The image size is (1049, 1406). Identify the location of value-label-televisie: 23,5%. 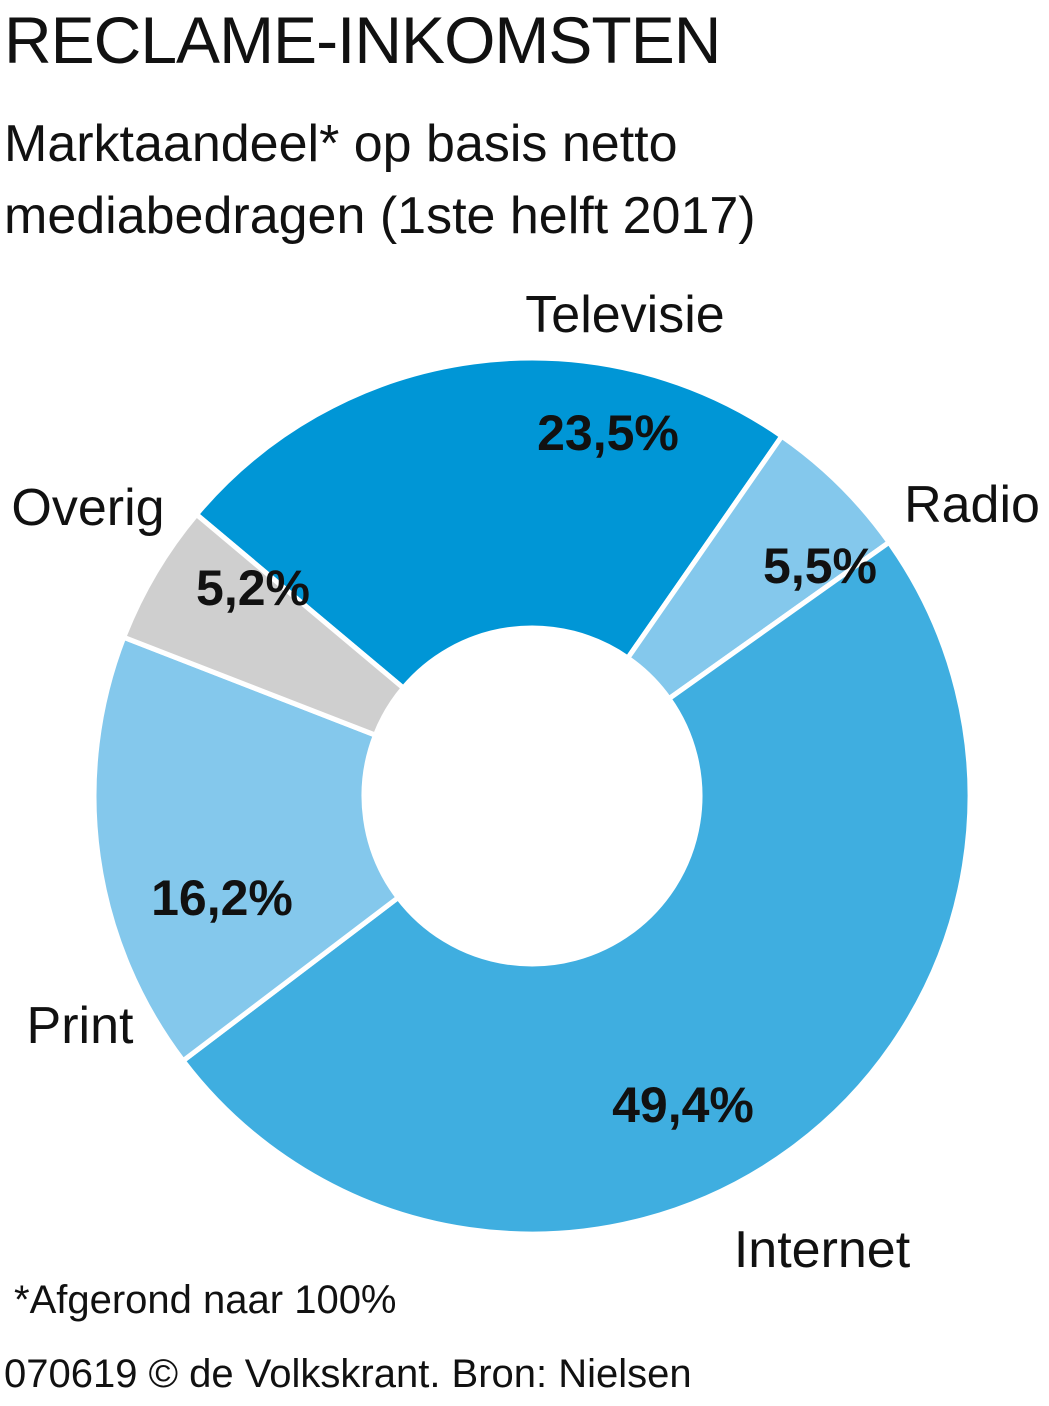
(608, 433).